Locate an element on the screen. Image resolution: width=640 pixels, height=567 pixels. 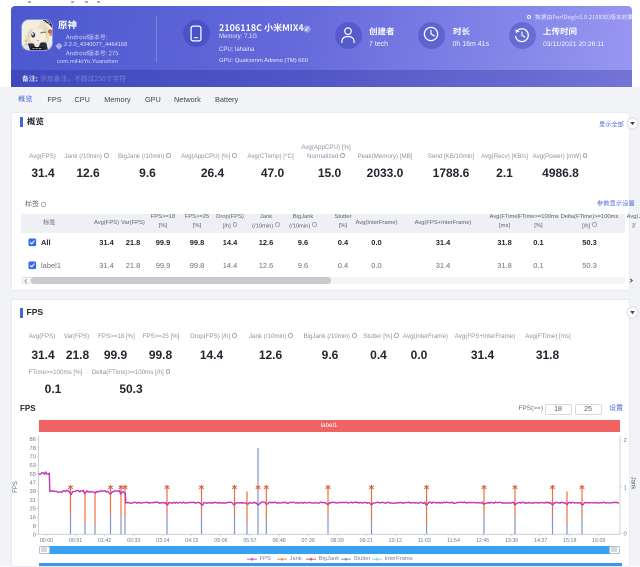
svg-text: 12:45 is located at coordinates (482, 541).